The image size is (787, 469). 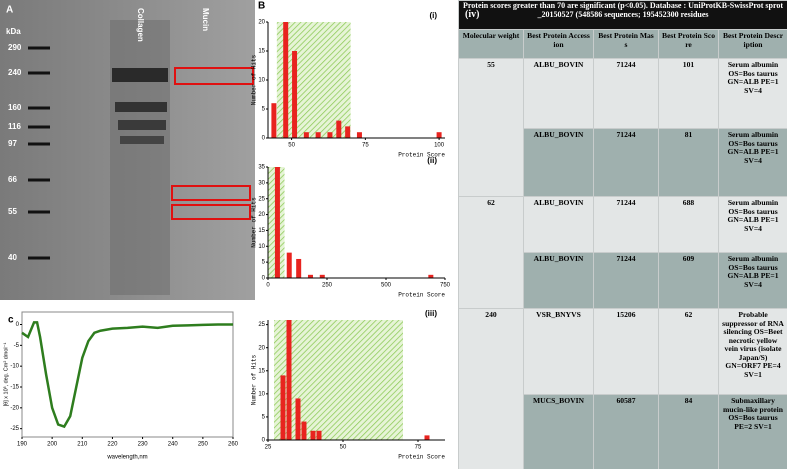 I want to click on y-tick-label: 30, so click(x=261, y=183).